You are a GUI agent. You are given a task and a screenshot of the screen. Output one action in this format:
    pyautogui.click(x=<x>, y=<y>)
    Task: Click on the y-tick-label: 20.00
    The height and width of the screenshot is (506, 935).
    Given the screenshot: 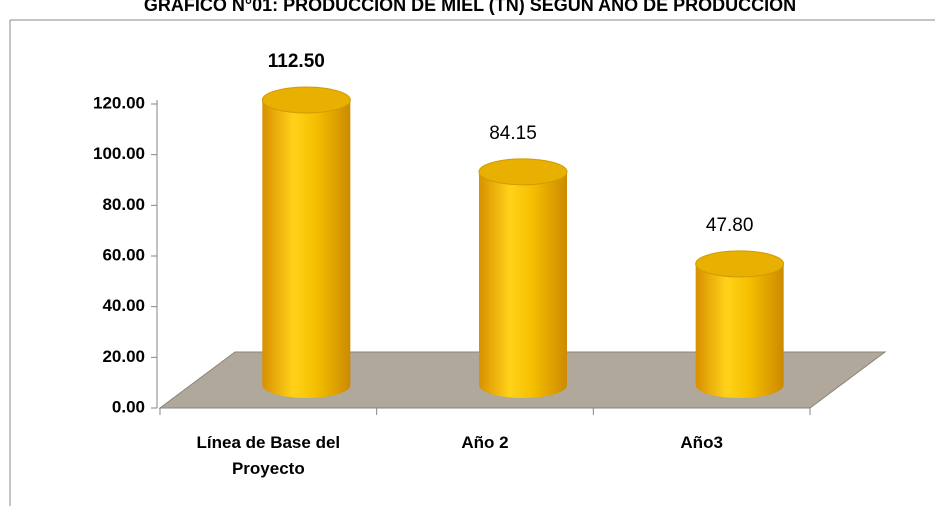 What is the action you would take?
    pyautogui.click(x=123, y=356)
    